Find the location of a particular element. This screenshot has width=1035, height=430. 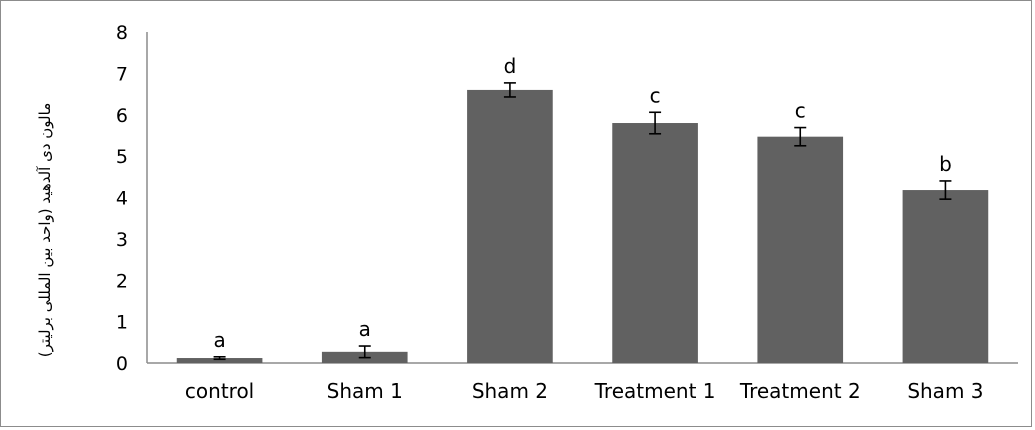

significance-label: d is located at coordinates (510, 66).